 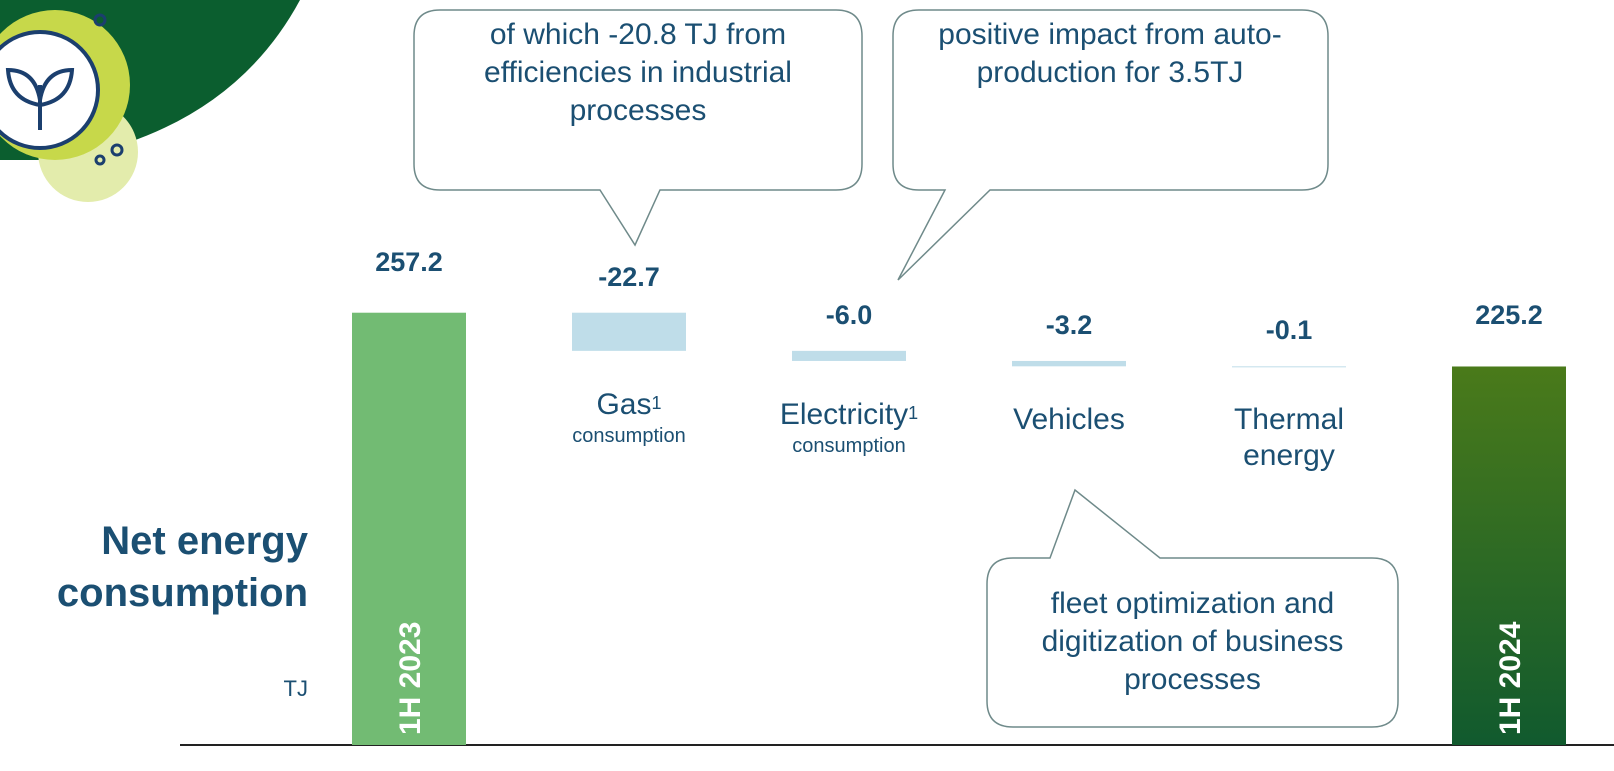 I want to click on category-name: Electricity, so click(x=844, y=414).